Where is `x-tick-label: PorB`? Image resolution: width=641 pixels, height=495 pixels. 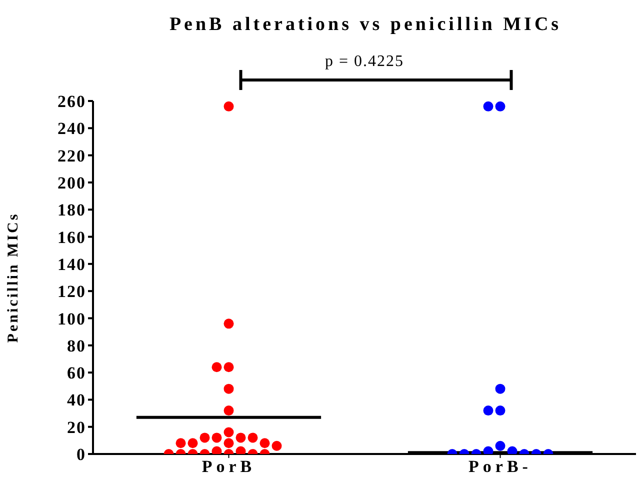 x-tick-label: PorB is located at coordinates (229, 466).